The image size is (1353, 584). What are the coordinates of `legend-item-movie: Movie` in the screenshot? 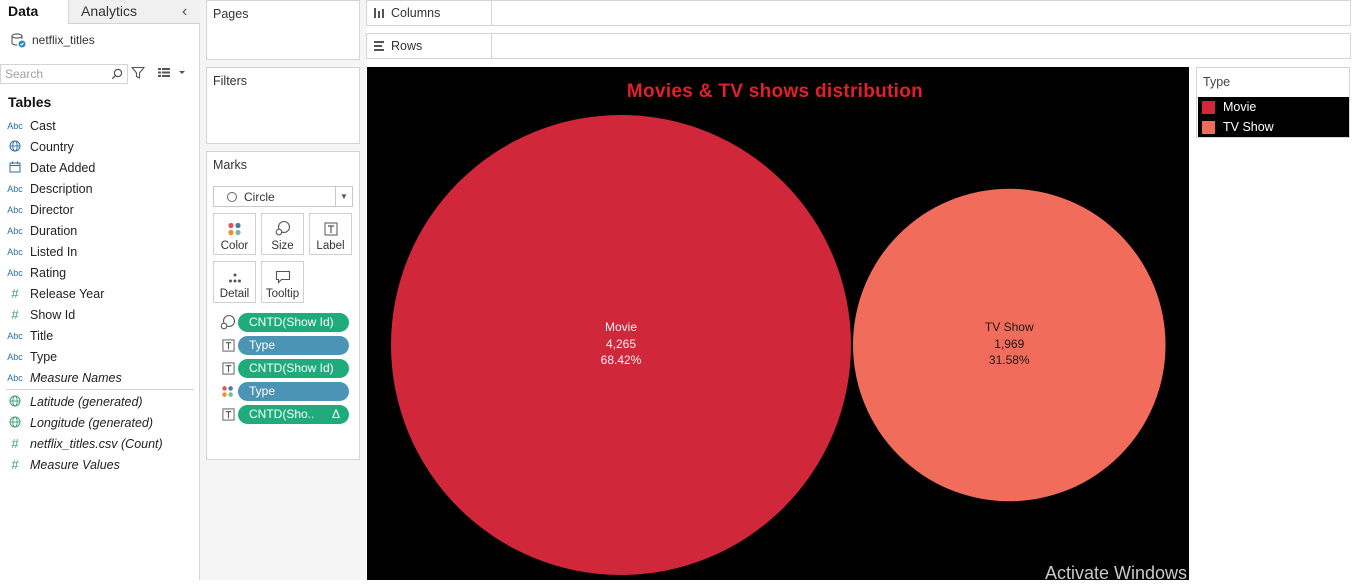 It's located at (1273, 107).